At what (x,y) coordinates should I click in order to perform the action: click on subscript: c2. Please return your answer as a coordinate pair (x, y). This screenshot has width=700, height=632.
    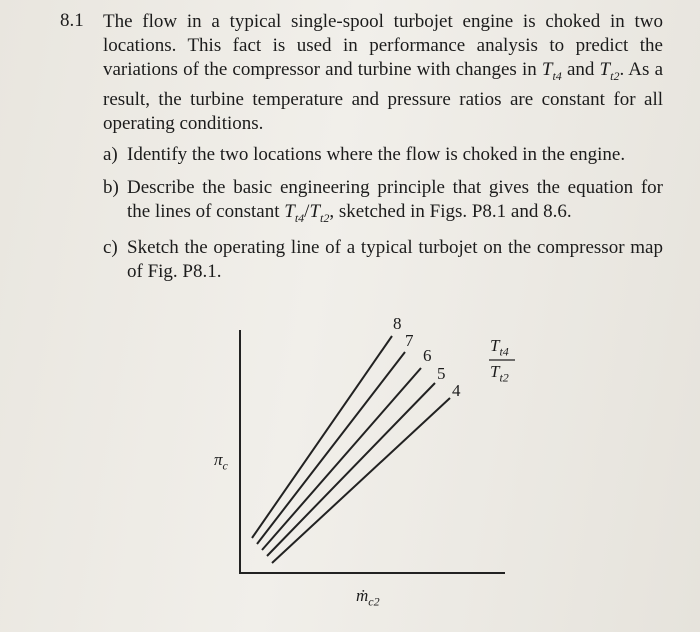
    Looking at the image, I should click on (374, 601).